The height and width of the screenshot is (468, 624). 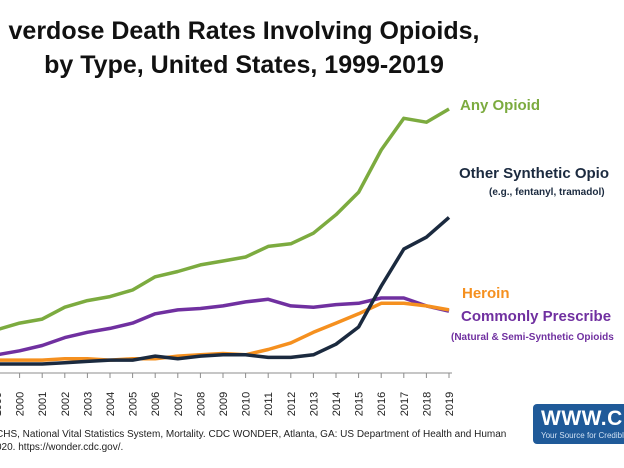 I want to click on cdc-logo: WWW.CI Your Source for Credibl, so click(x=578, y=424).